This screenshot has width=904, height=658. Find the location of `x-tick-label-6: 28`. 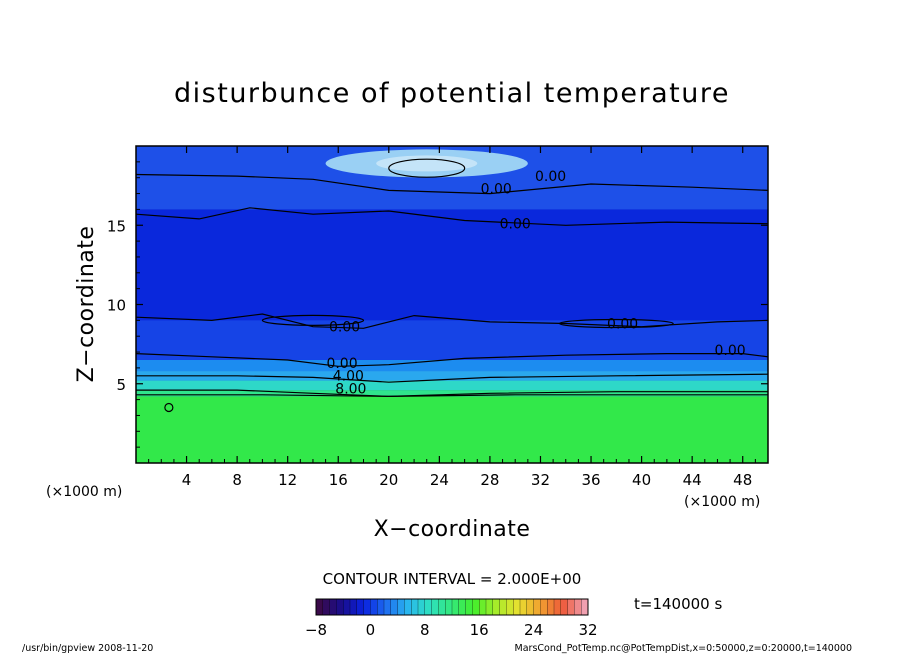

x-tick-label-6: 28 is located at coordinates (489, 480).